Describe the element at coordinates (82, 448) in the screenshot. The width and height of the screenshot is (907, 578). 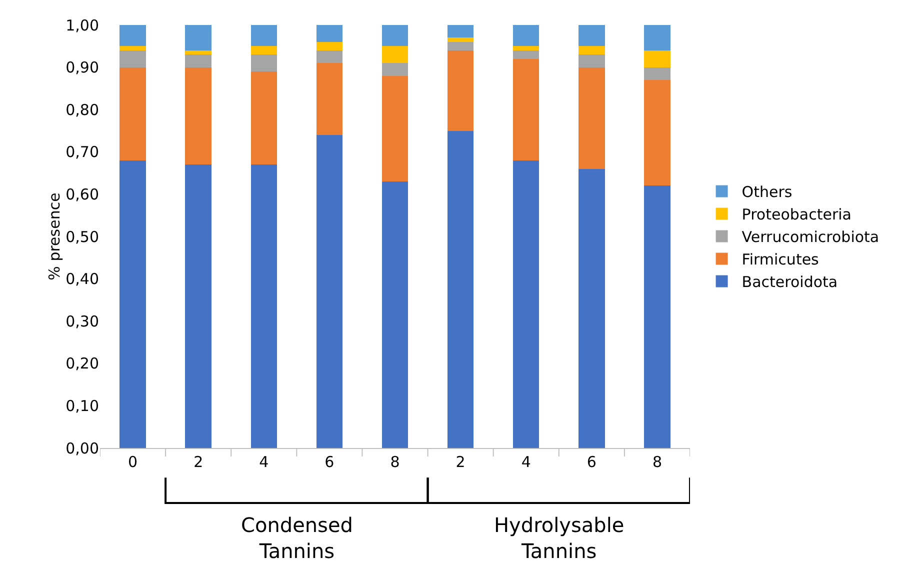
I see `y-tick-label: 0,00` at that location.